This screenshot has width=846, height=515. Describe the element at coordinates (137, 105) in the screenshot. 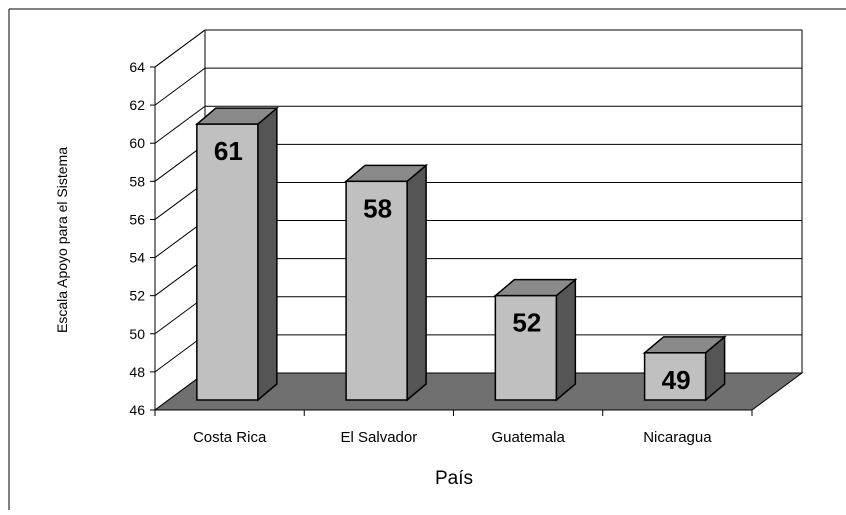

I see `y-tick-label-8: 62` at that location.